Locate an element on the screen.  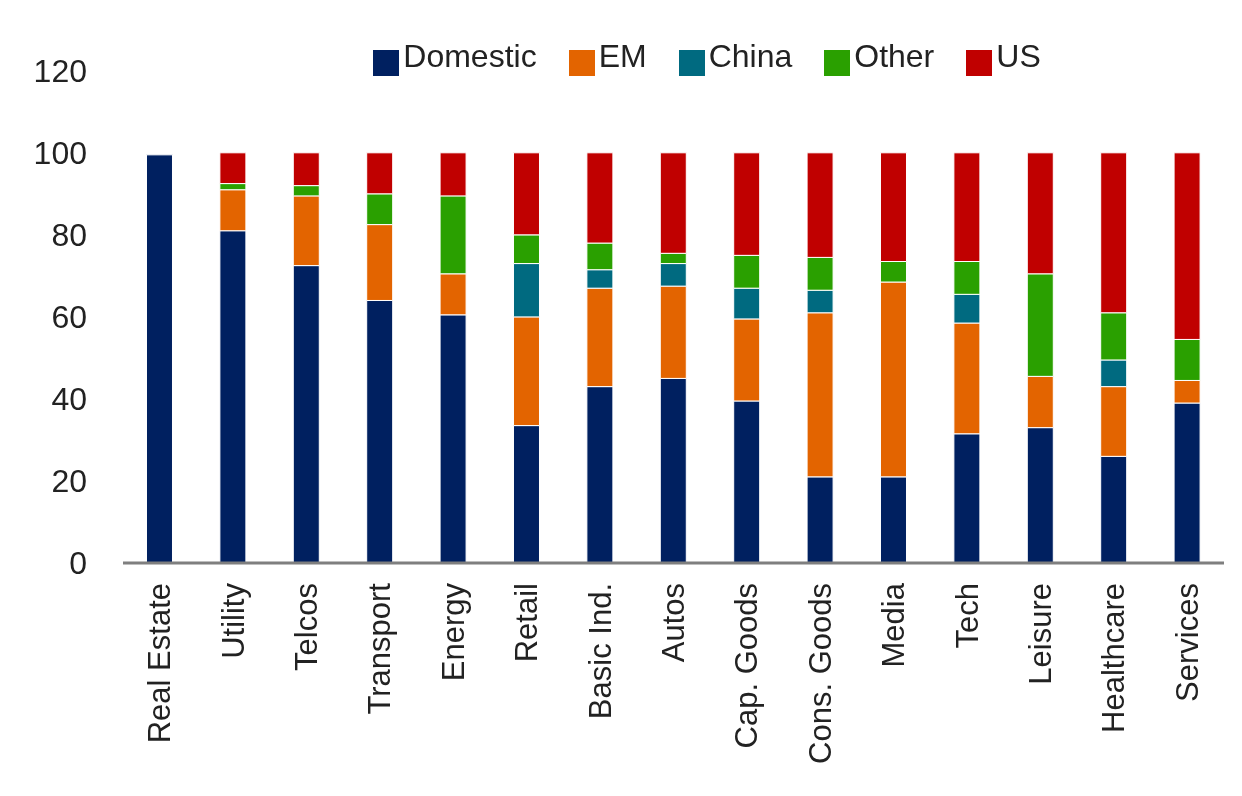
x-tick-label: Energy is located at coordinates (453, 632).